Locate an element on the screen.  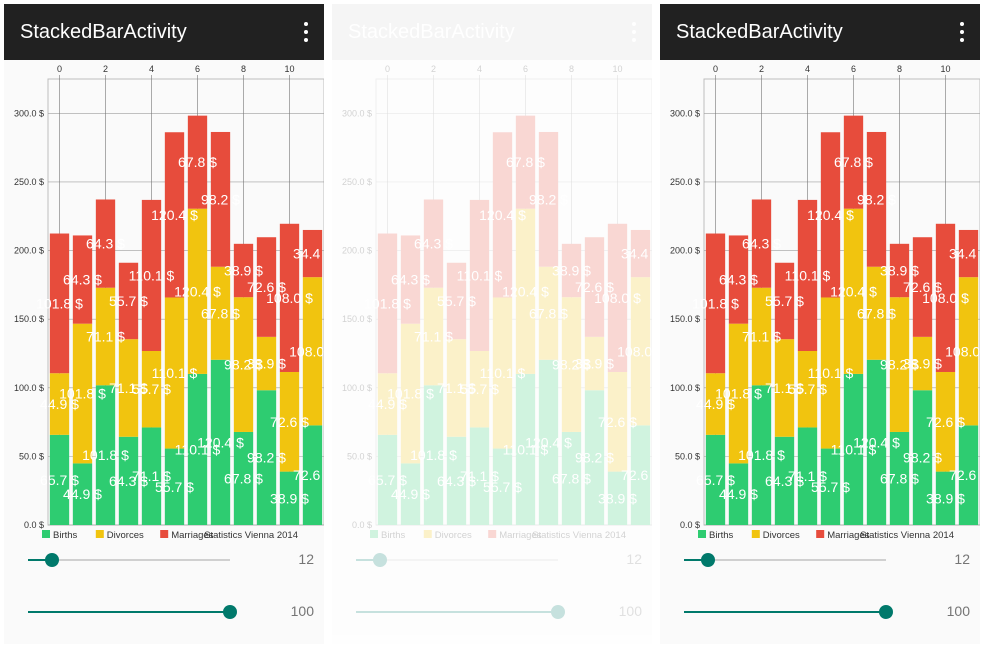
y-tick-label: 200.0 $ is located at coordinates (685, 251).